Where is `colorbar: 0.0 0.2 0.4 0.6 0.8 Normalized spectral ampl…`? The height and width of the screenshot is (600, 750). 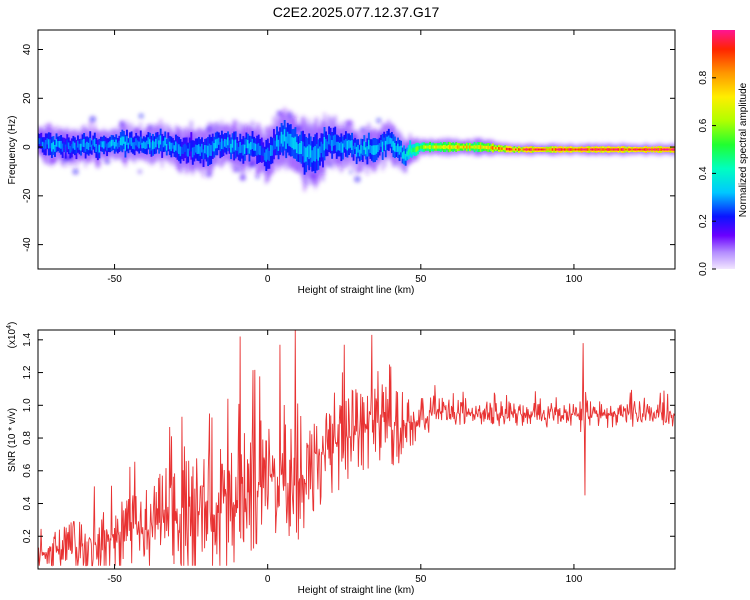 colorbar: 0.0 0.2 0.4 0.6 0.8 Normalized spectral ampl… is located at coordinates (723, 153).